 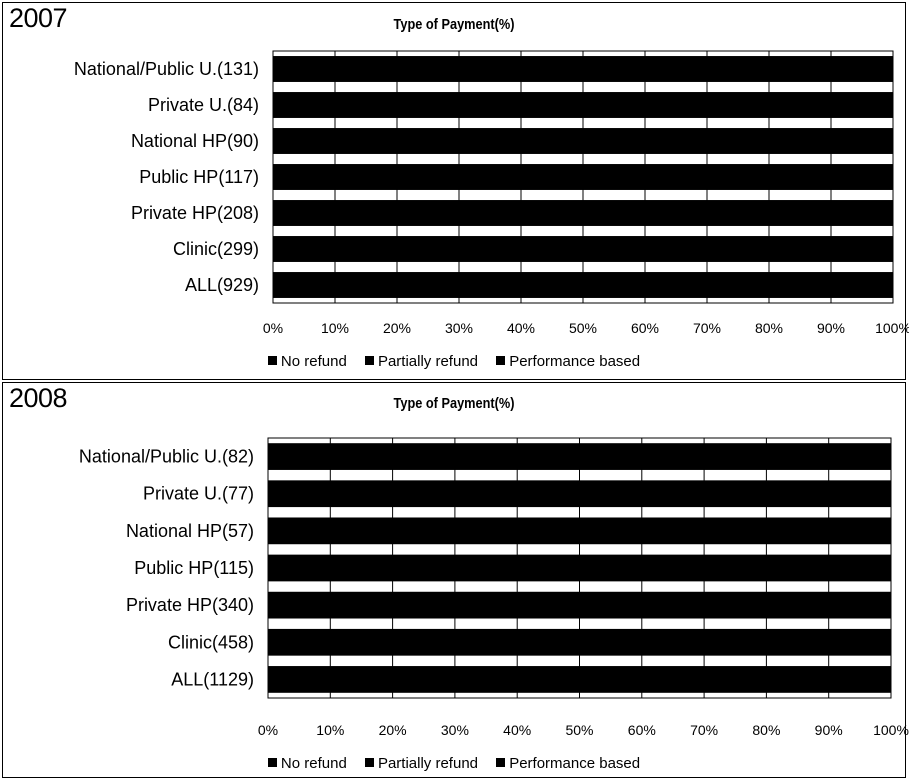 I want to click on category-label: Private U.(77), so click(x=198, y=494).